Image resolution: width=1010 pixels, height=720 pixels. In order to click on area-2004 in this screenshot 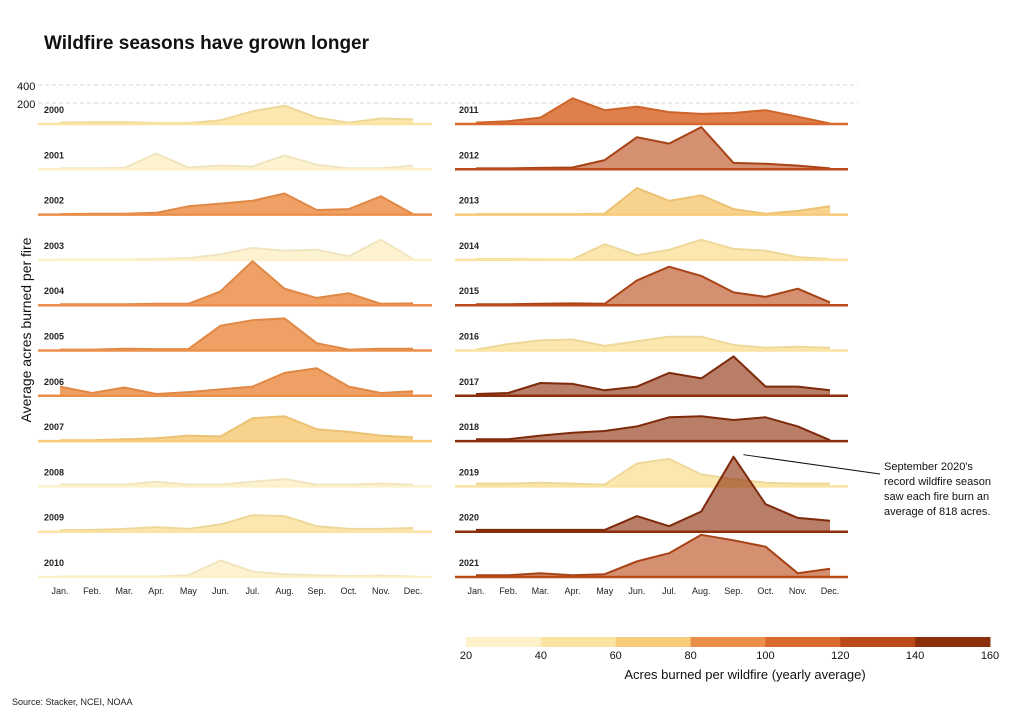, I will do `click(236, 283)`.